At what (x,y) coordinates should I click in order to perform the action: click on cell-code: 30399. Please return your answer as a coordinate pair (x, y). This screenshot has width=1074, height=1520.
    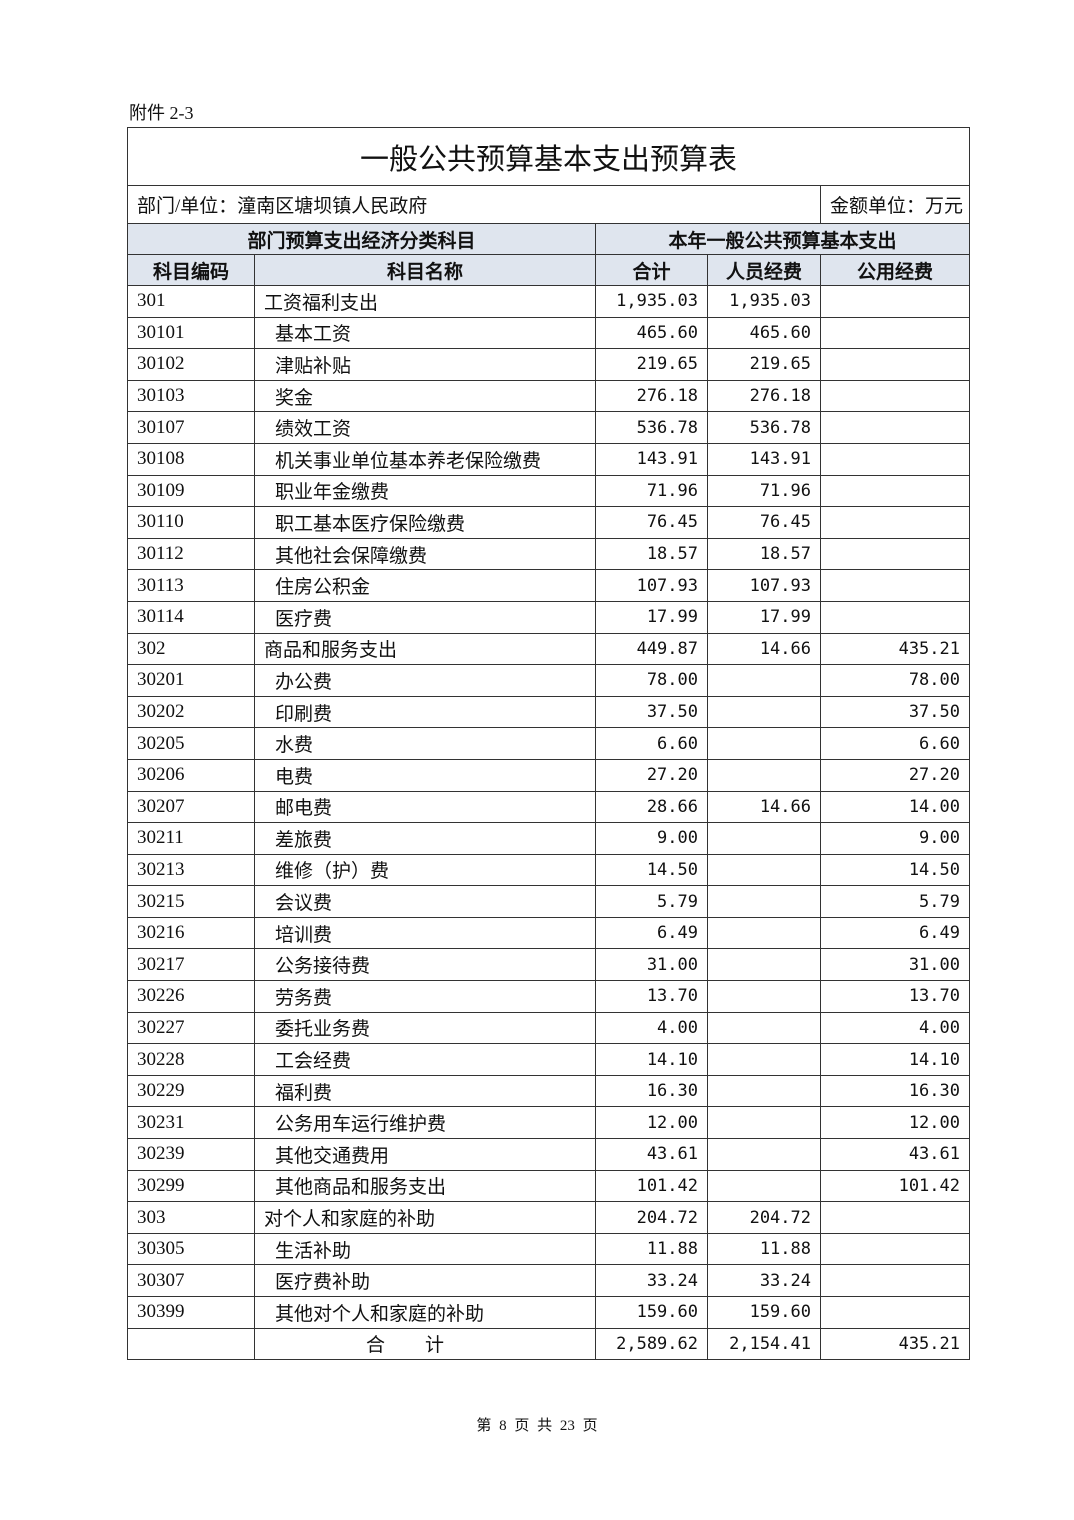
    Looking at the image, I should click on (191, 1312).